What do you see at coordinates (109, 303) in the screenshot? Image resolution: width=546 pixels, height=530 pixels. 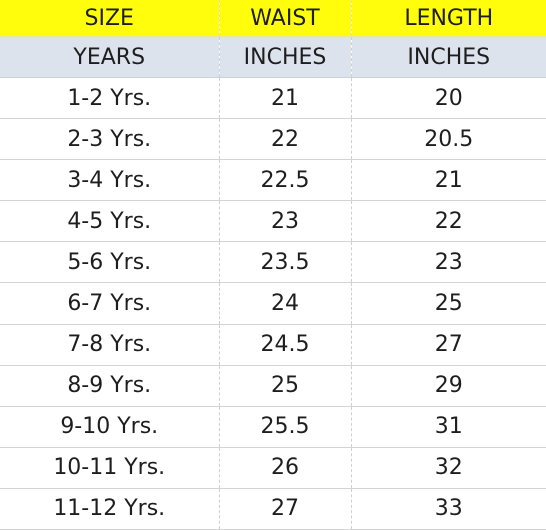 I see `size-cell: 6-7 Yrs.` at bounding box center [109, 303].